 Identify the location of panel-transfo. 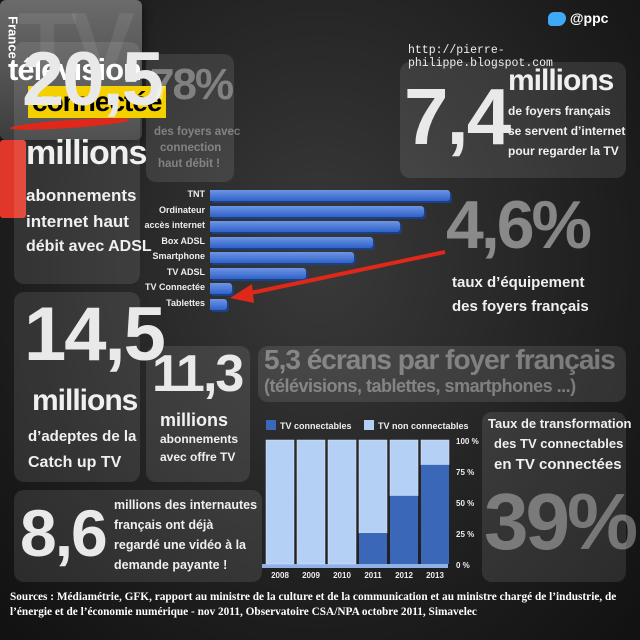
(554, 497).